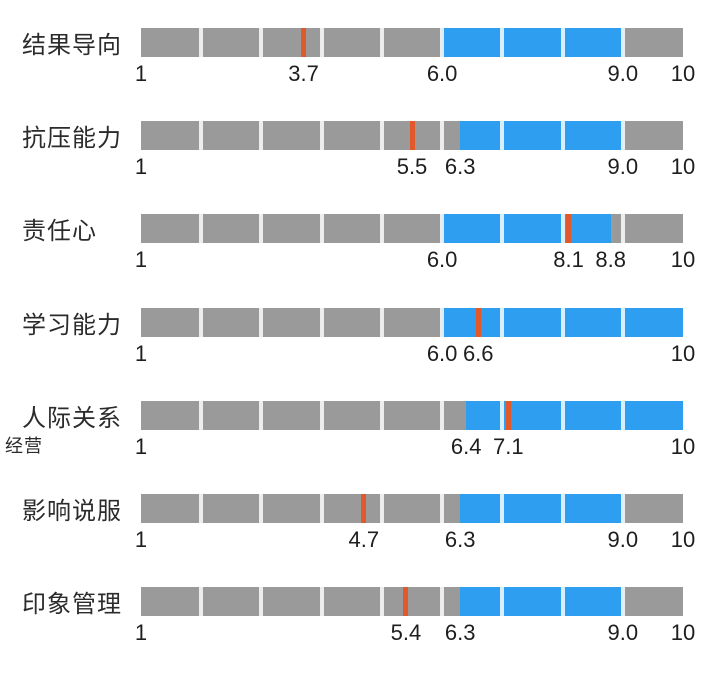 The image size is (720, 680). Describe the element at coordinates (72, 325) in the screenshot. I see `competency-label: 学习能力` at that location.